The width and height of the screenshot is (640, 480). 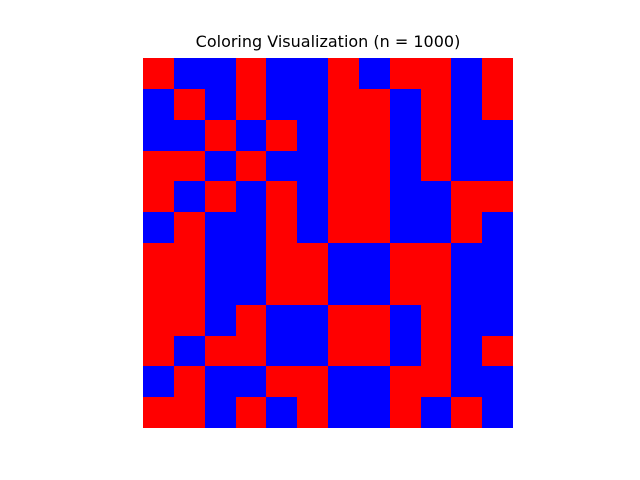 I want to click on heatmap-cell-r4-c9, so click(x=436, y=196).